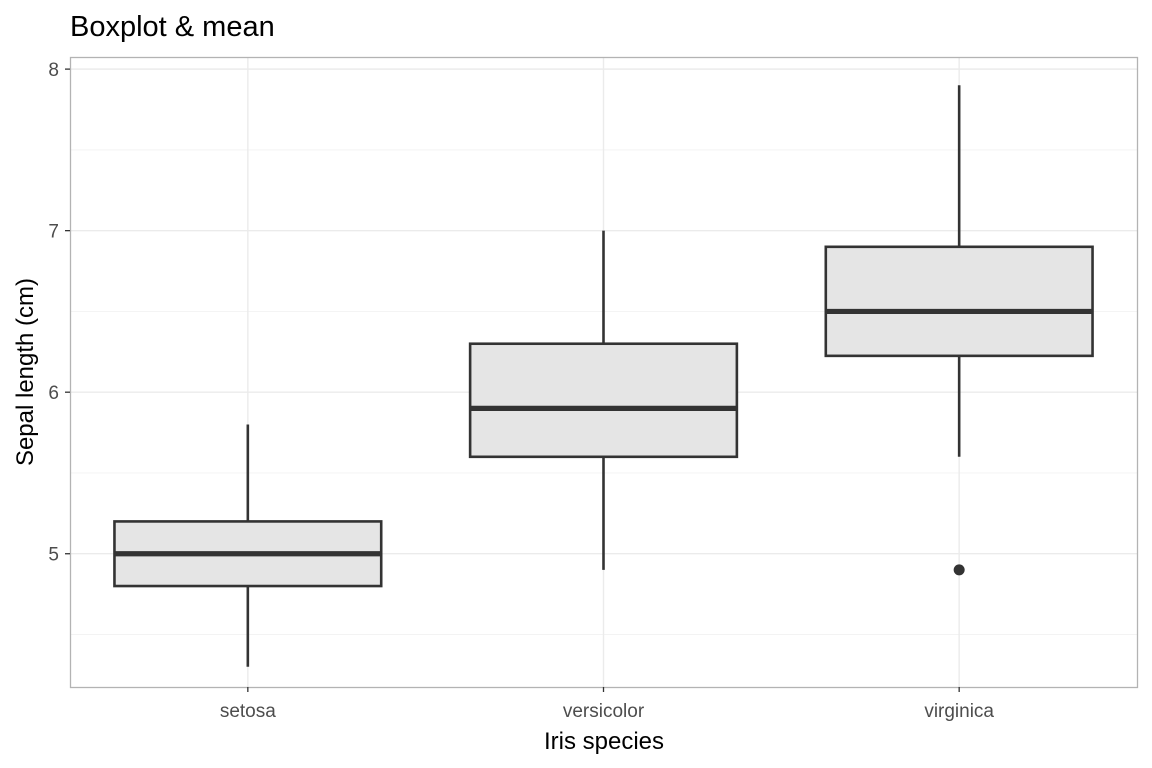 The image size is (1152, 768). Describe the element at coordinates (959, 711) in the screenshot. I see `x-tick-label-virginica: virginica` at that location.